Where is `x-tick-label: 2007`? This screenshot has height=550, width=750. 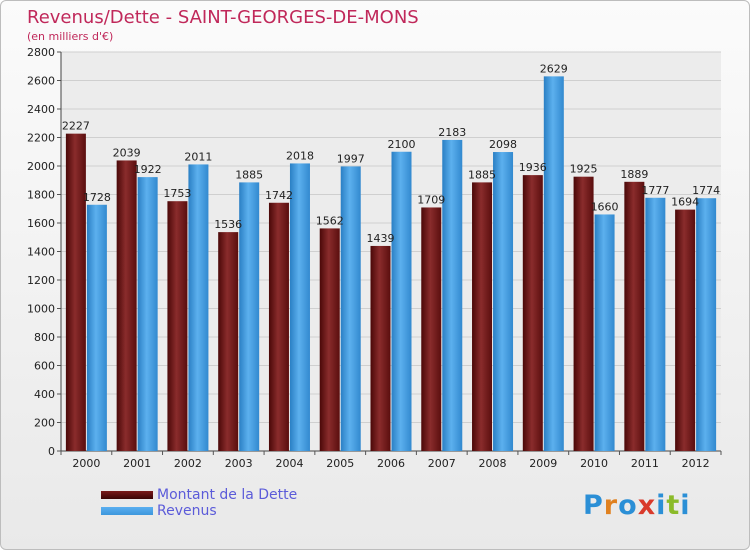 x-tick-label: 2007 is located at coordinates (442, 463).